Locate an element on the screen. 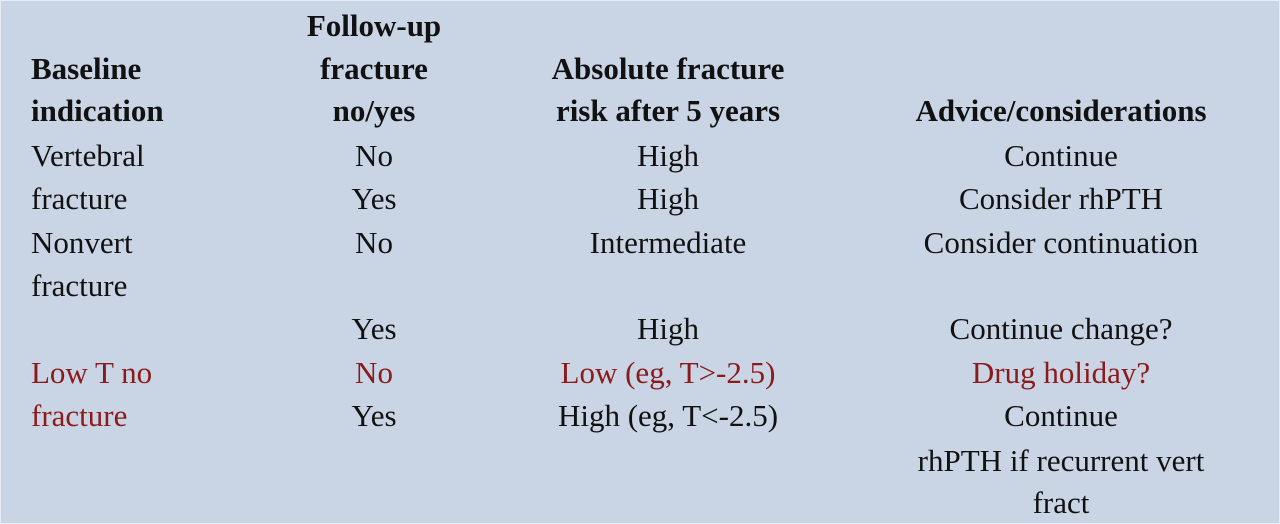  header-advice: Advice/considerations is located at coordinates (1061, 110).